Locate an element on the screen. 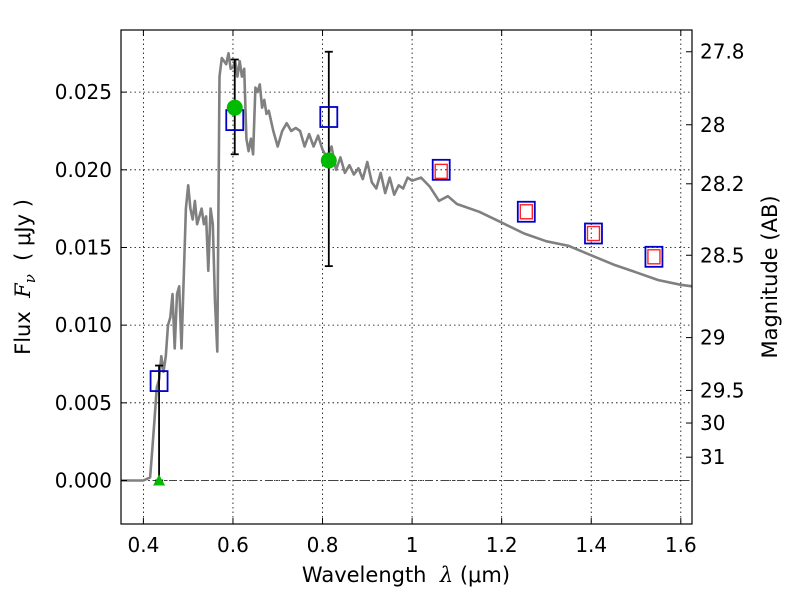 Image resolution: width=800 pixels, height=600 pixels. y2-axis-ticks: 27.8 28 28.2 28.5 29 29.5 30 31 is located at coordinates (715, 254).